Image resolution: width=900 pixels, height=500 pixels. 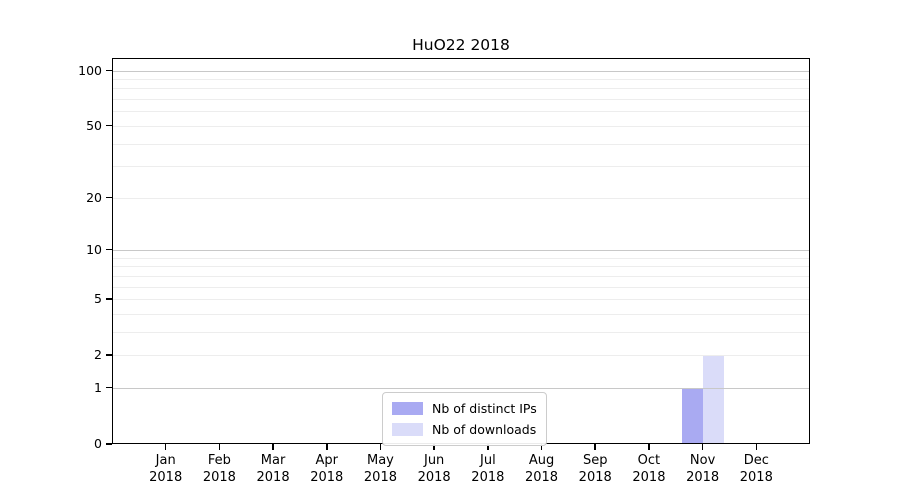 I want to click on x-tick-label-feb: Feb 2018, so click(x=219, y=469).